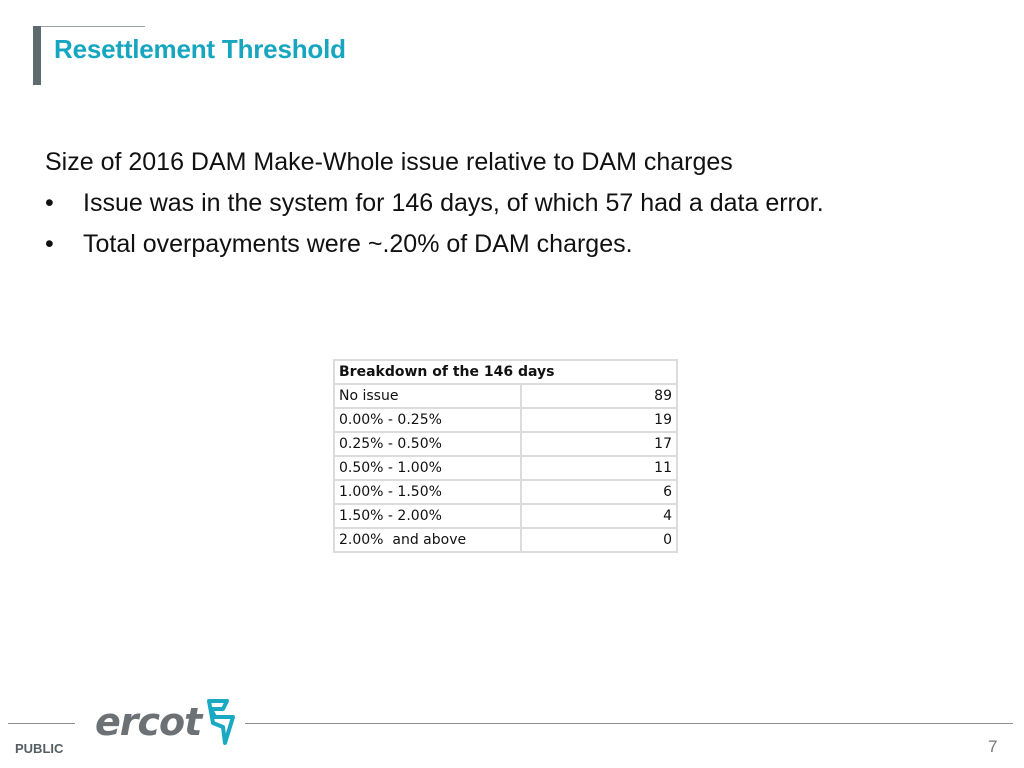 Image resolution: width=1024 pixels, height=768 pixels. Describe the element at coordinates (599, 516) in the screenshot. I see `row-value: 4` at that location.